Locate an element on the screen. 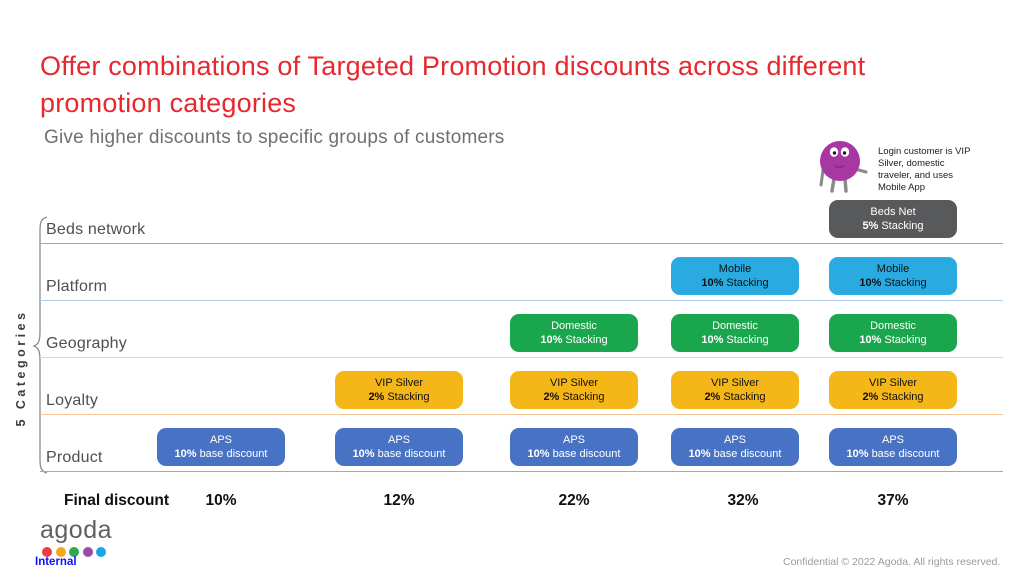  agoda-logo: agoda is located at coordinates (76, 536).